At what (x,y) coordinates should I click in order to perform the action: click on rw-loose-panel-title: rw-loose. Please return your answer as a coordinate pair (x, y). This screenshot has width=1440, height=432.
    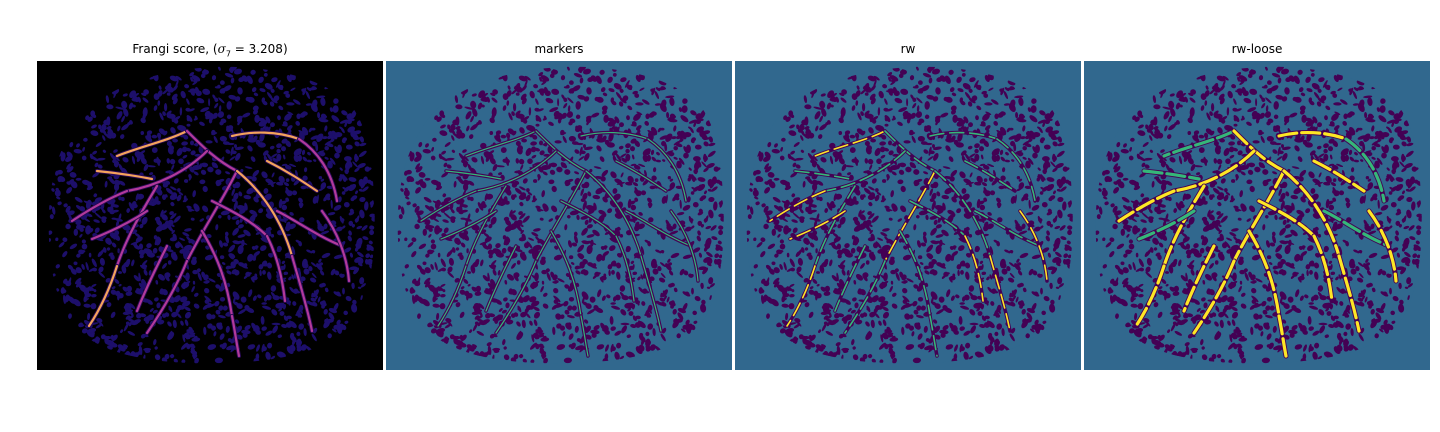
    Looking at the image, I should click on (1257, 49).